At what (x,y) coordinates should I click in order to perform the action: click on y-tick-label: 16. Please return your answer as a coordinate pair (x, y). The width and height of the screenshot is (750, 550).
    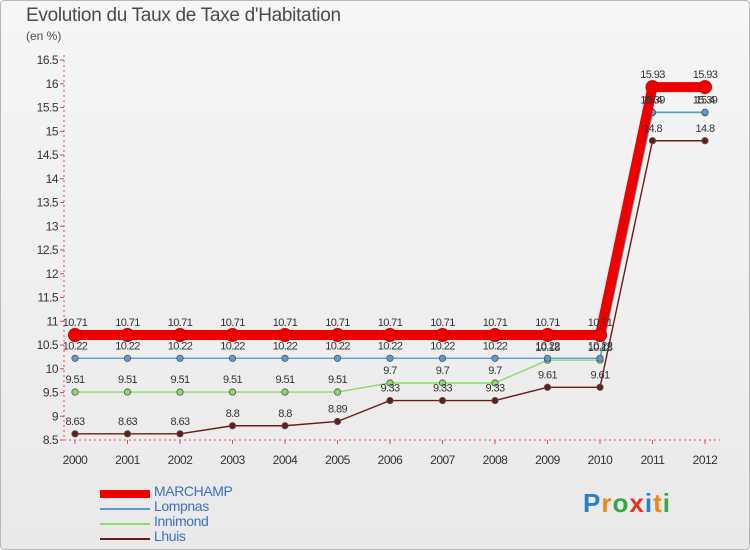
    Looking at the image, I should click on (52, 84).